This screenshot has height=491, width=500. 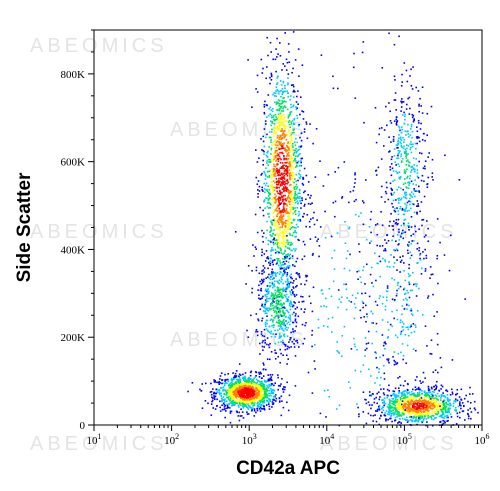 What do you see at coordinates (389, 444) in the screenshot?
I see `watermark-text: ABEOMICS` at bounding box center [389, 444].